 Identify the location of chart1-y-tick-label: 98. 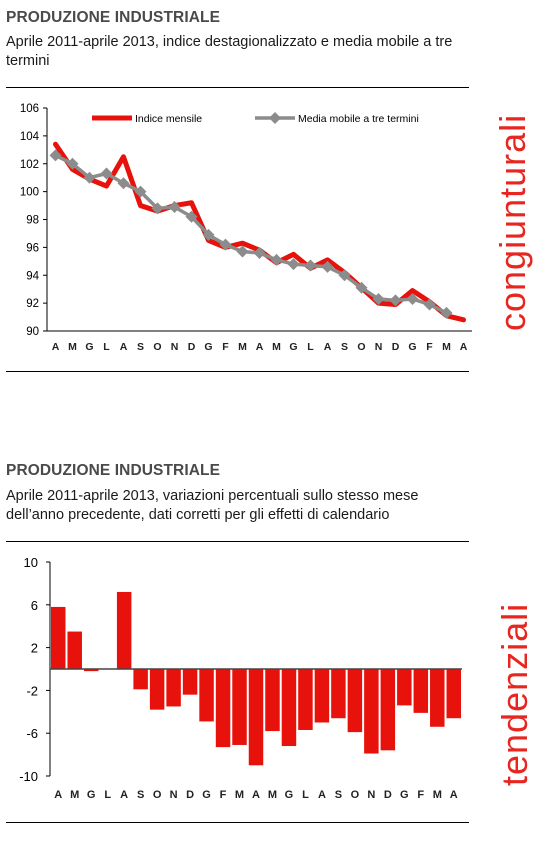
(32, 221).